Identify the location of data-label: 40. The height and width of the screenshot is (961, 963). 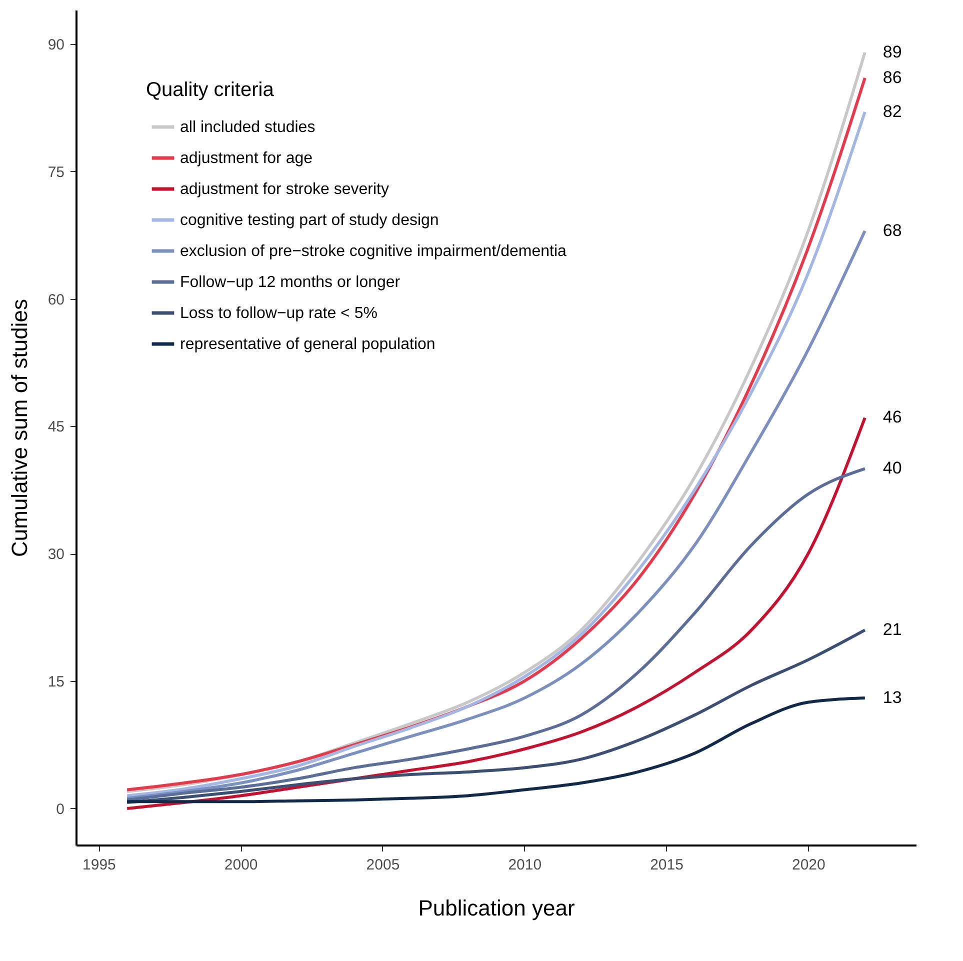
(892, 468).